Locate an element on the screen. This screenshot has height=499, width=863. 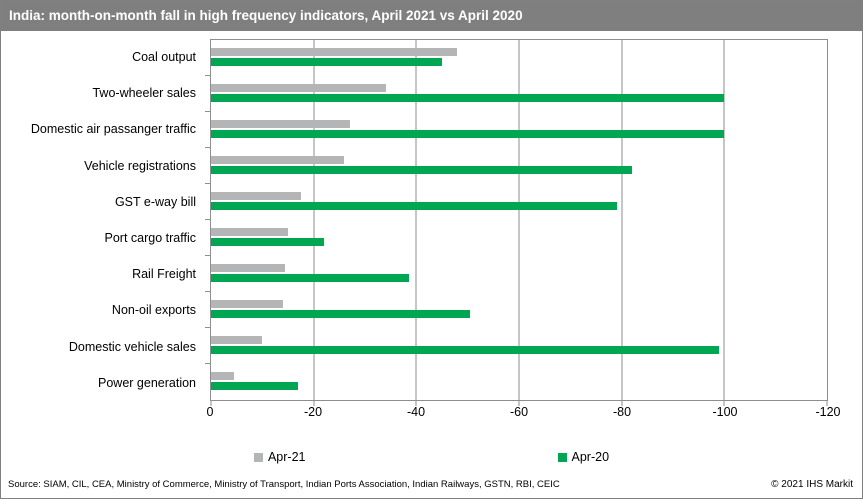
bar-apr-20-non-oil-exports is located at coordinates (341, 313).